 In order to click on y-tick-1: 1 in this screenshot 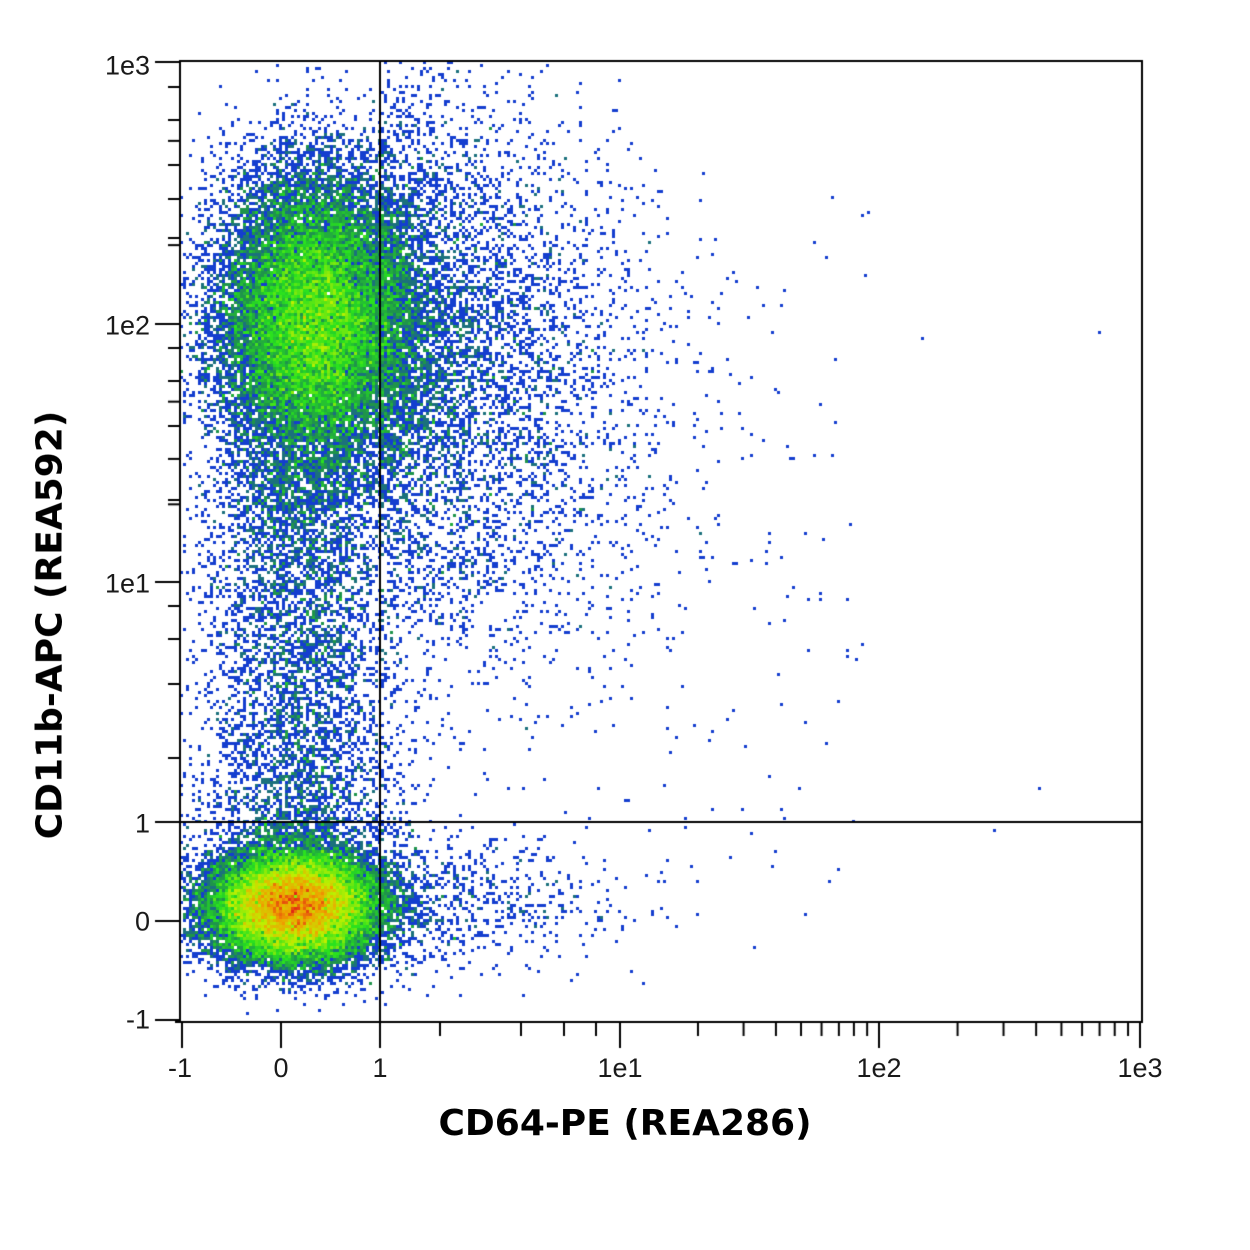, I will do `click(142, 823)`.